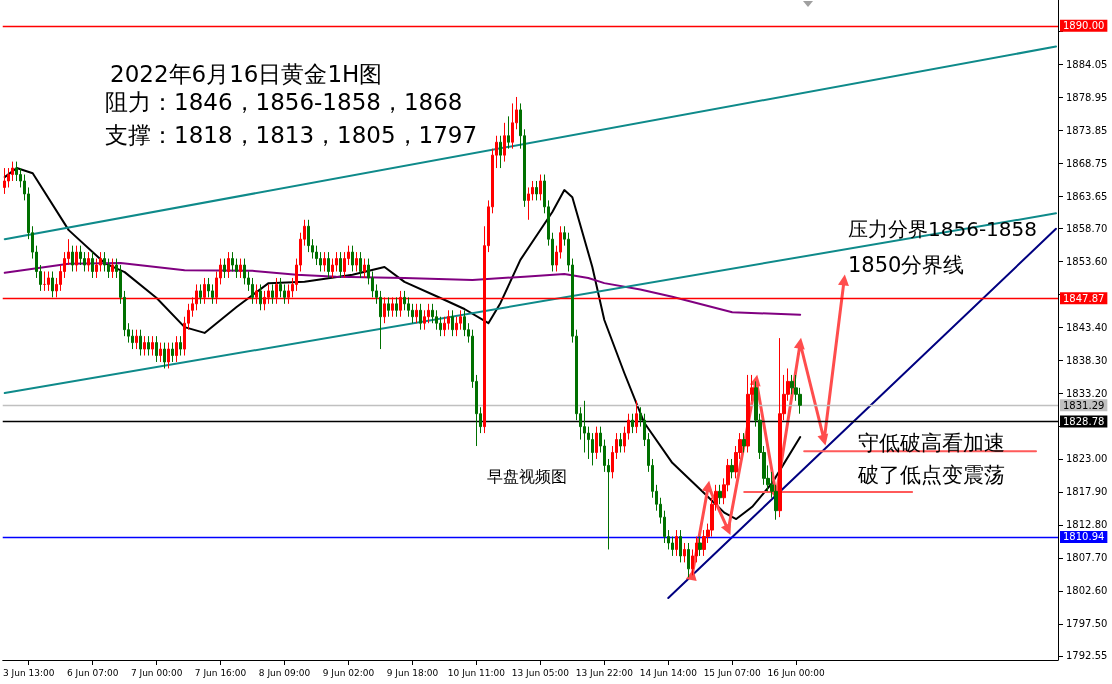 Image resolution: width=1112 pixels, height=684 pixels. What do you see at coordinates (540, 672) in the screenshot?
I see `x-tick-label: 13 Jun 05:00` at bounding box center [540, 672].